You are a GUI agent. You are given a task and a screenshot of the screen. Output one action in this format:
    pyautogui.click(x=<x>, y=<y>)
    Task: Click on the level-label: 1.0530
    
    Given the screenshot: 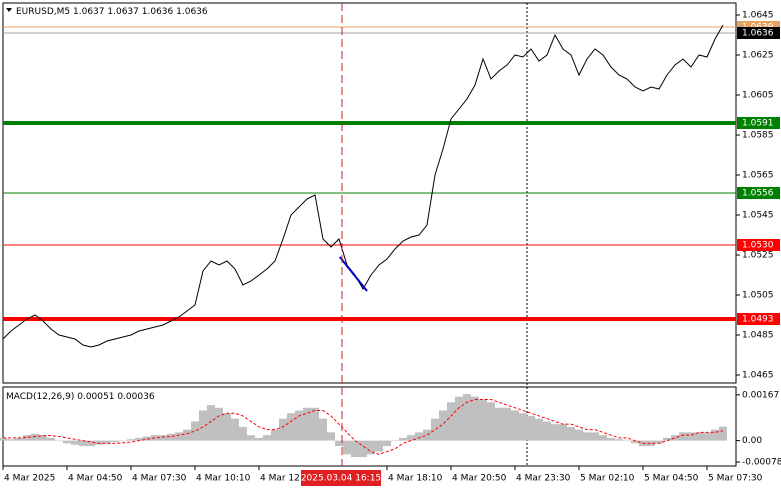 What is the action you would take?
    pyautogui.click(x=758, y=246)
    